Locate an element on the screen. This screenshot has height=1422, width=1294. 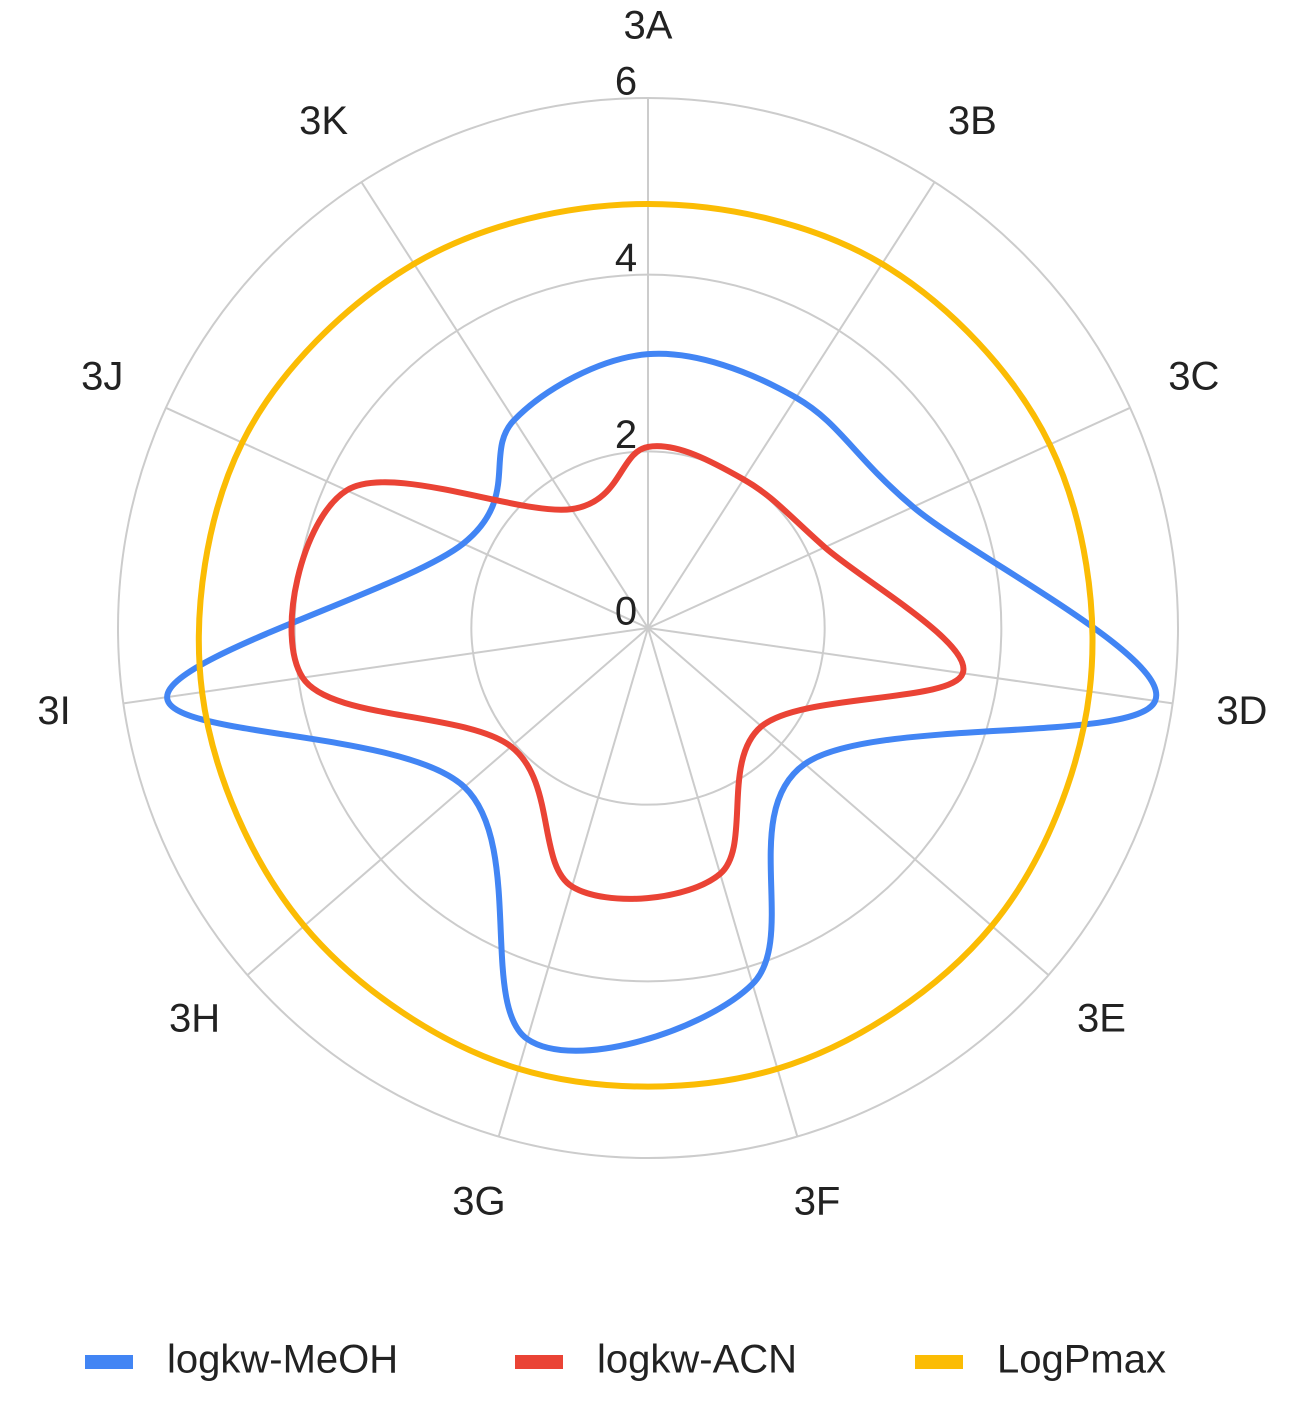
r-tick-label: 4 is located at coordinates (626, 258).